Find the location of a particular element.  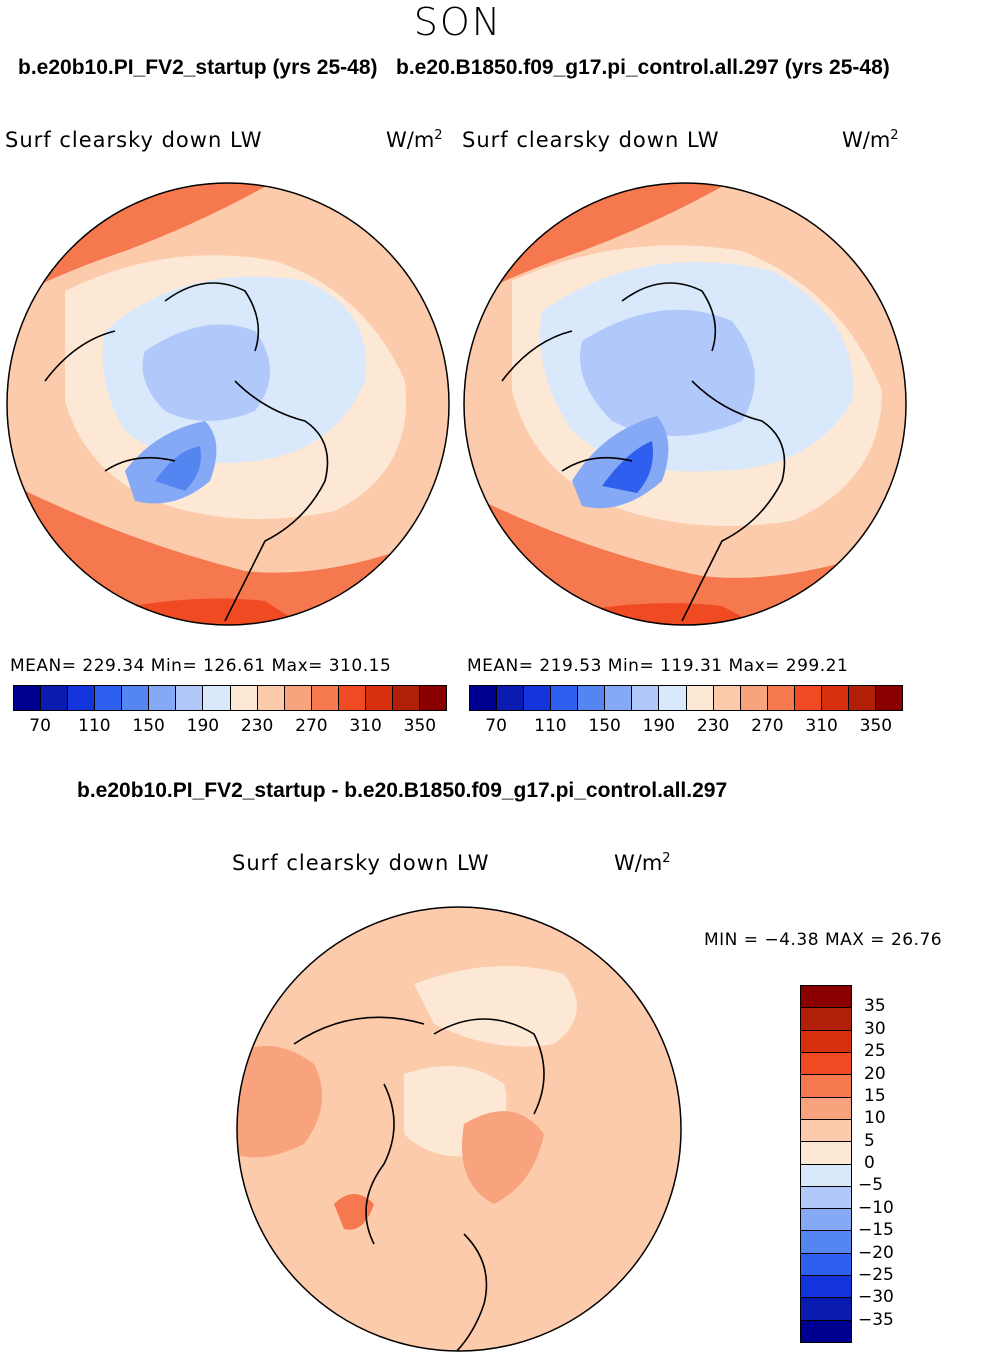

top-left-case-title: b.e20b10.PI_FV2_startup (yrs 25-48) is located at coordinates (198, 67).